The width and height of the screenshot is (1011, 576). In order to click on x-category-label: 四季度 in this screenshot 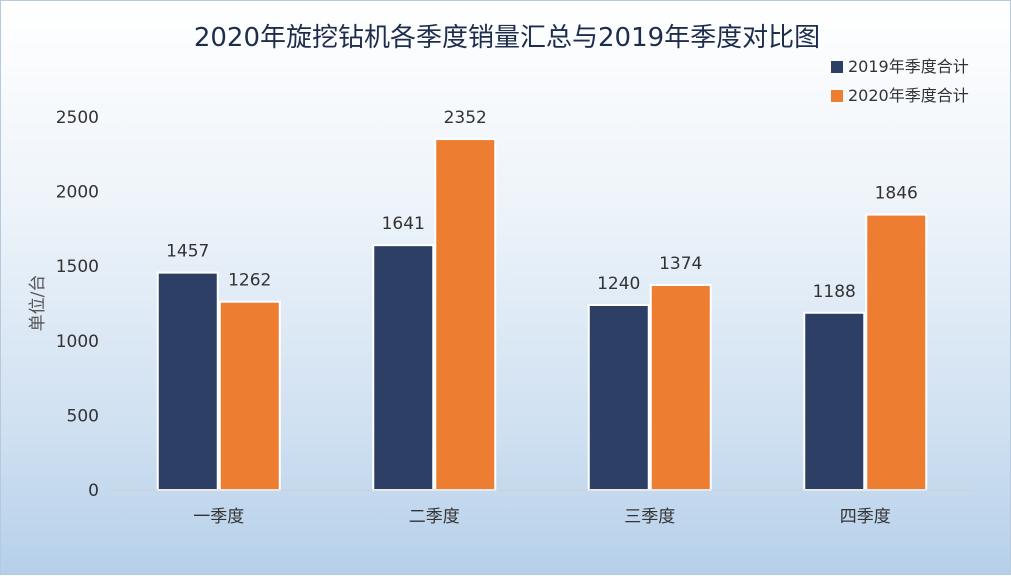, I will do `click(865, 517)`.